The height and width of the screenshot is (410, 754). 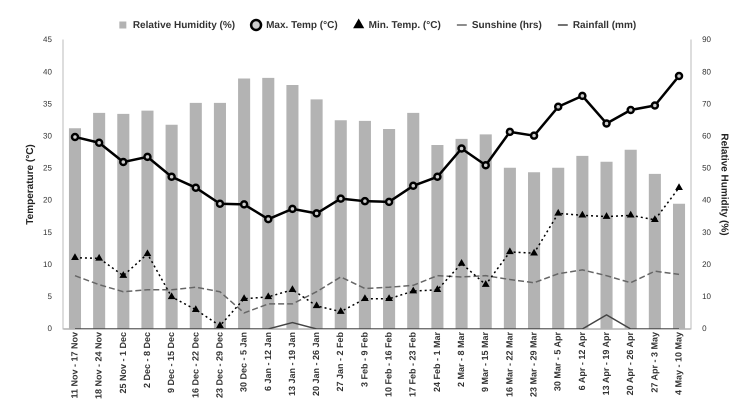 I want to click on x-tick-label: 17 Feb - 23 Feb, so click(x=413, y=364).